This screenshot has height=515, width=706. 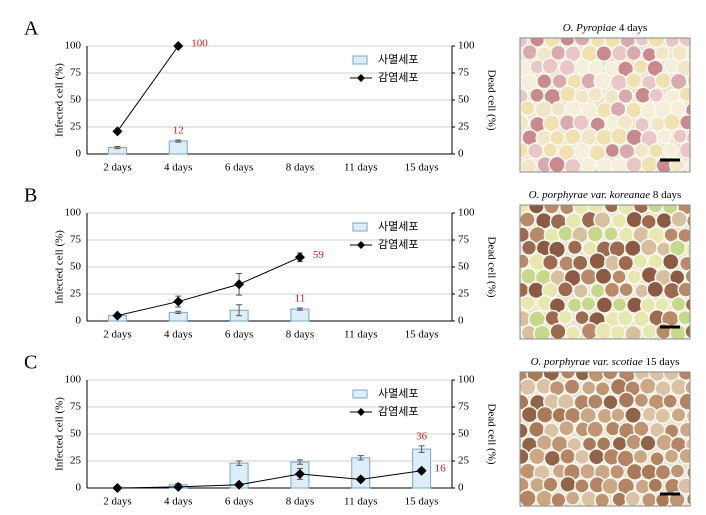 What do you see at coordinates (300, 315) in the screenshot?
I see `bar` at bounding box center [300, 315].